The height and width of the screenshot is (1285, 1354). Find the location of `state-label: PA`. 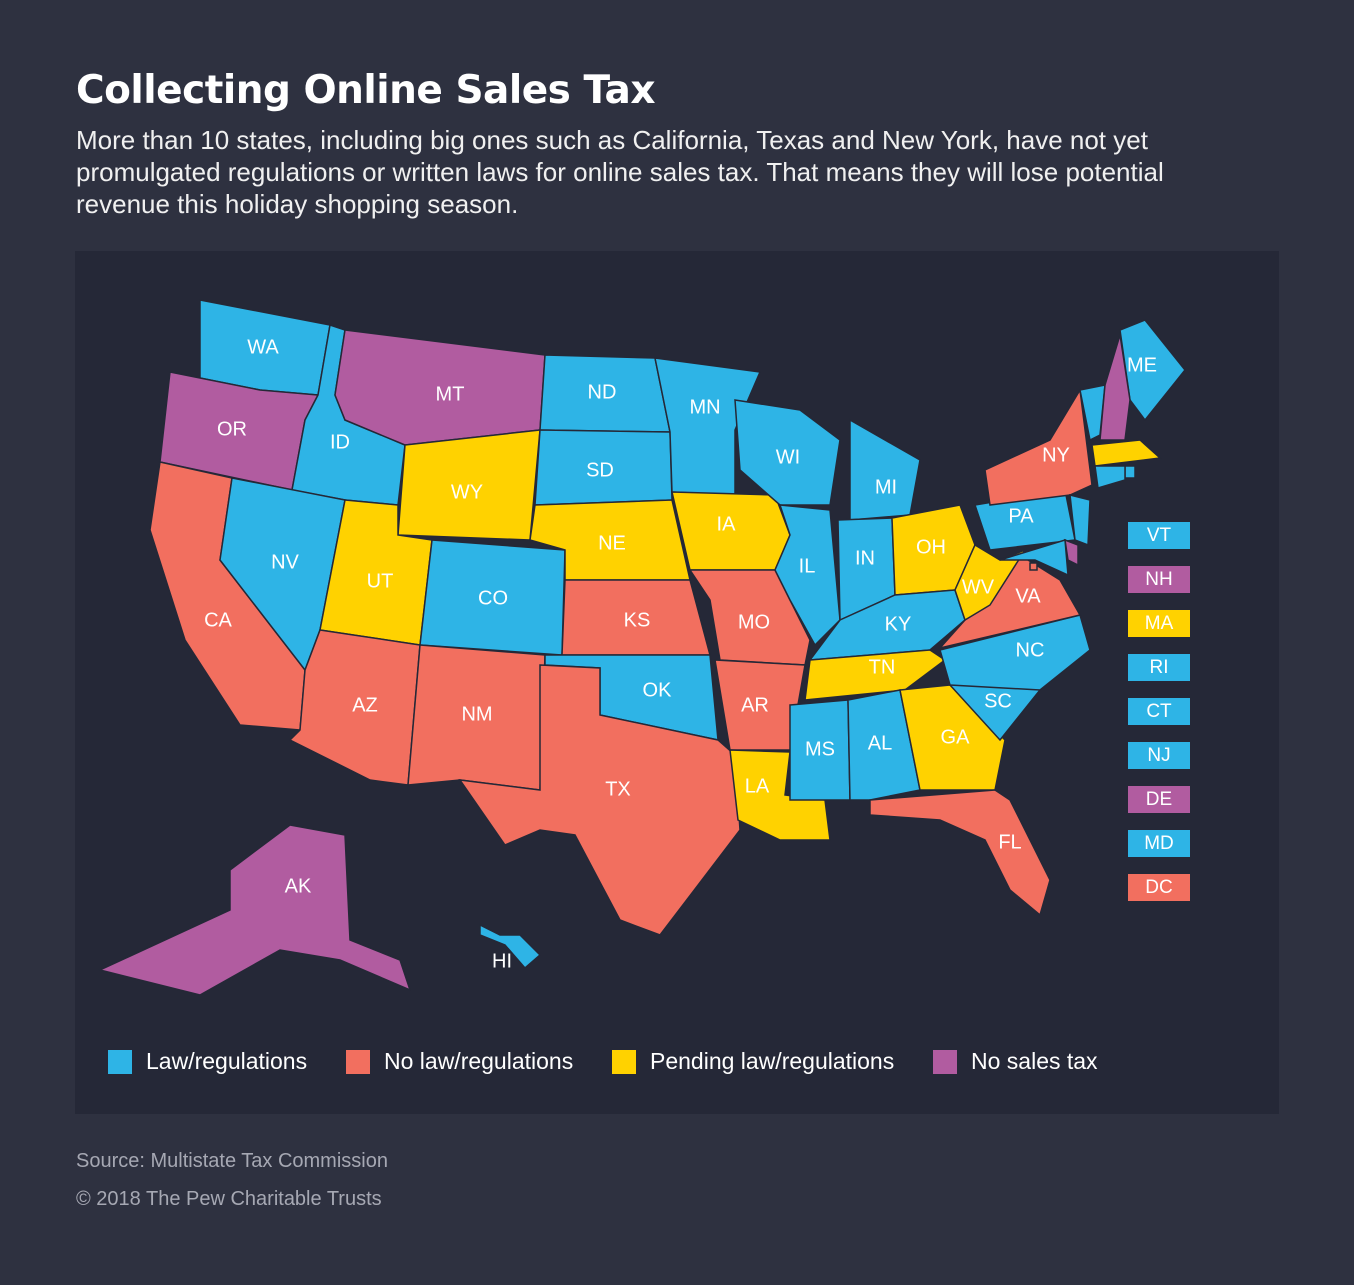

state-label: PA is located at coordinates (1021, 516).